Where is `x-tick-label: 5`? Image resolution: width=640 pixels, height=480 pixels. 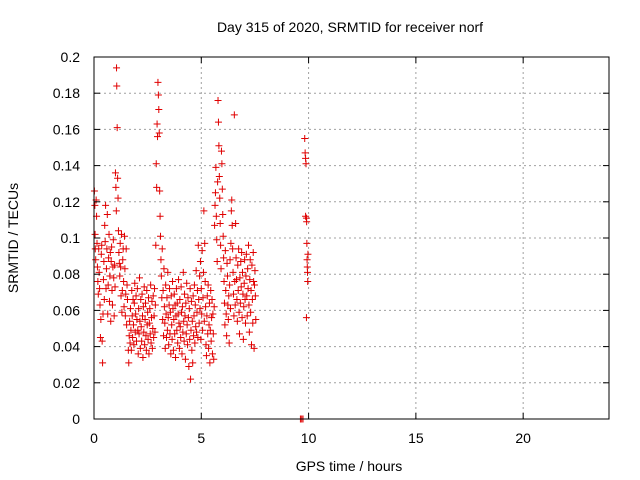 x-tick-label: 5 is located at coordinates (201, 438).